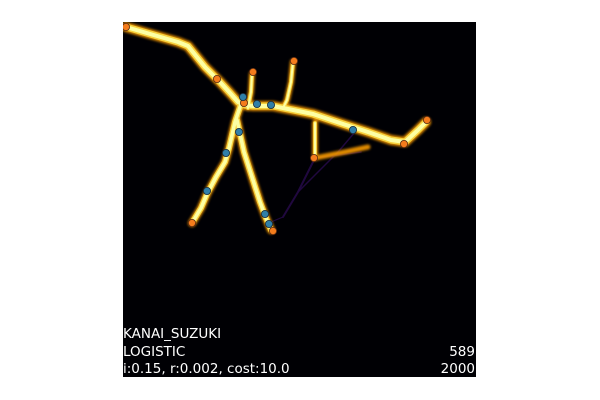 The height and width of the screenshot is (400, 600). Describe the element at coordinates (462, 352) in the screenshot. I see `step-counter: 589` at that location.